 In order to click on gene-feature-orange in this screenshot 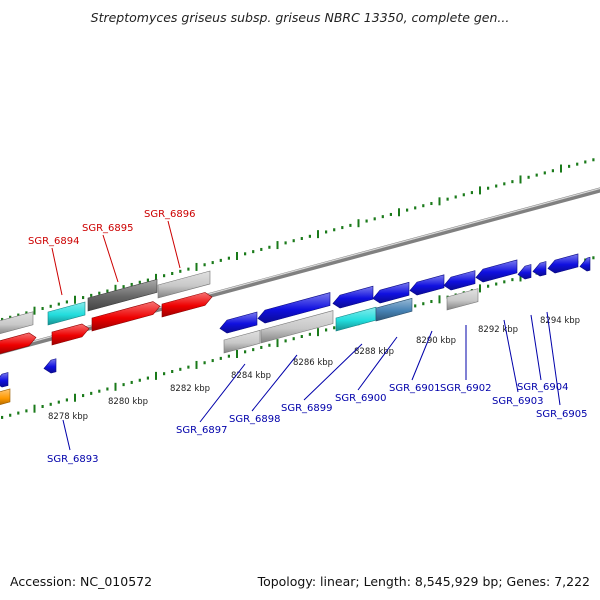, I will do `click(5, 396)`.